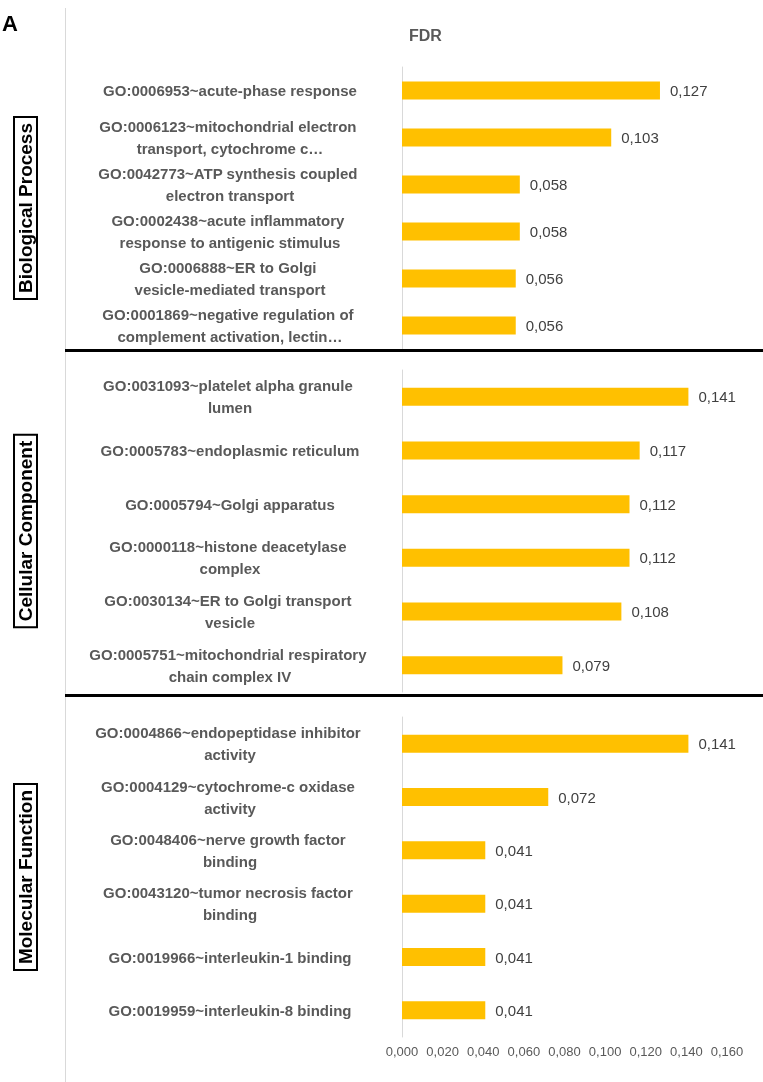  What do you see at coordinates (230, 611) in the screenshot?
I see `y-tick-label: GO:0030134~ER to Golgi transport vesicle` at bounding box center [230, 611].